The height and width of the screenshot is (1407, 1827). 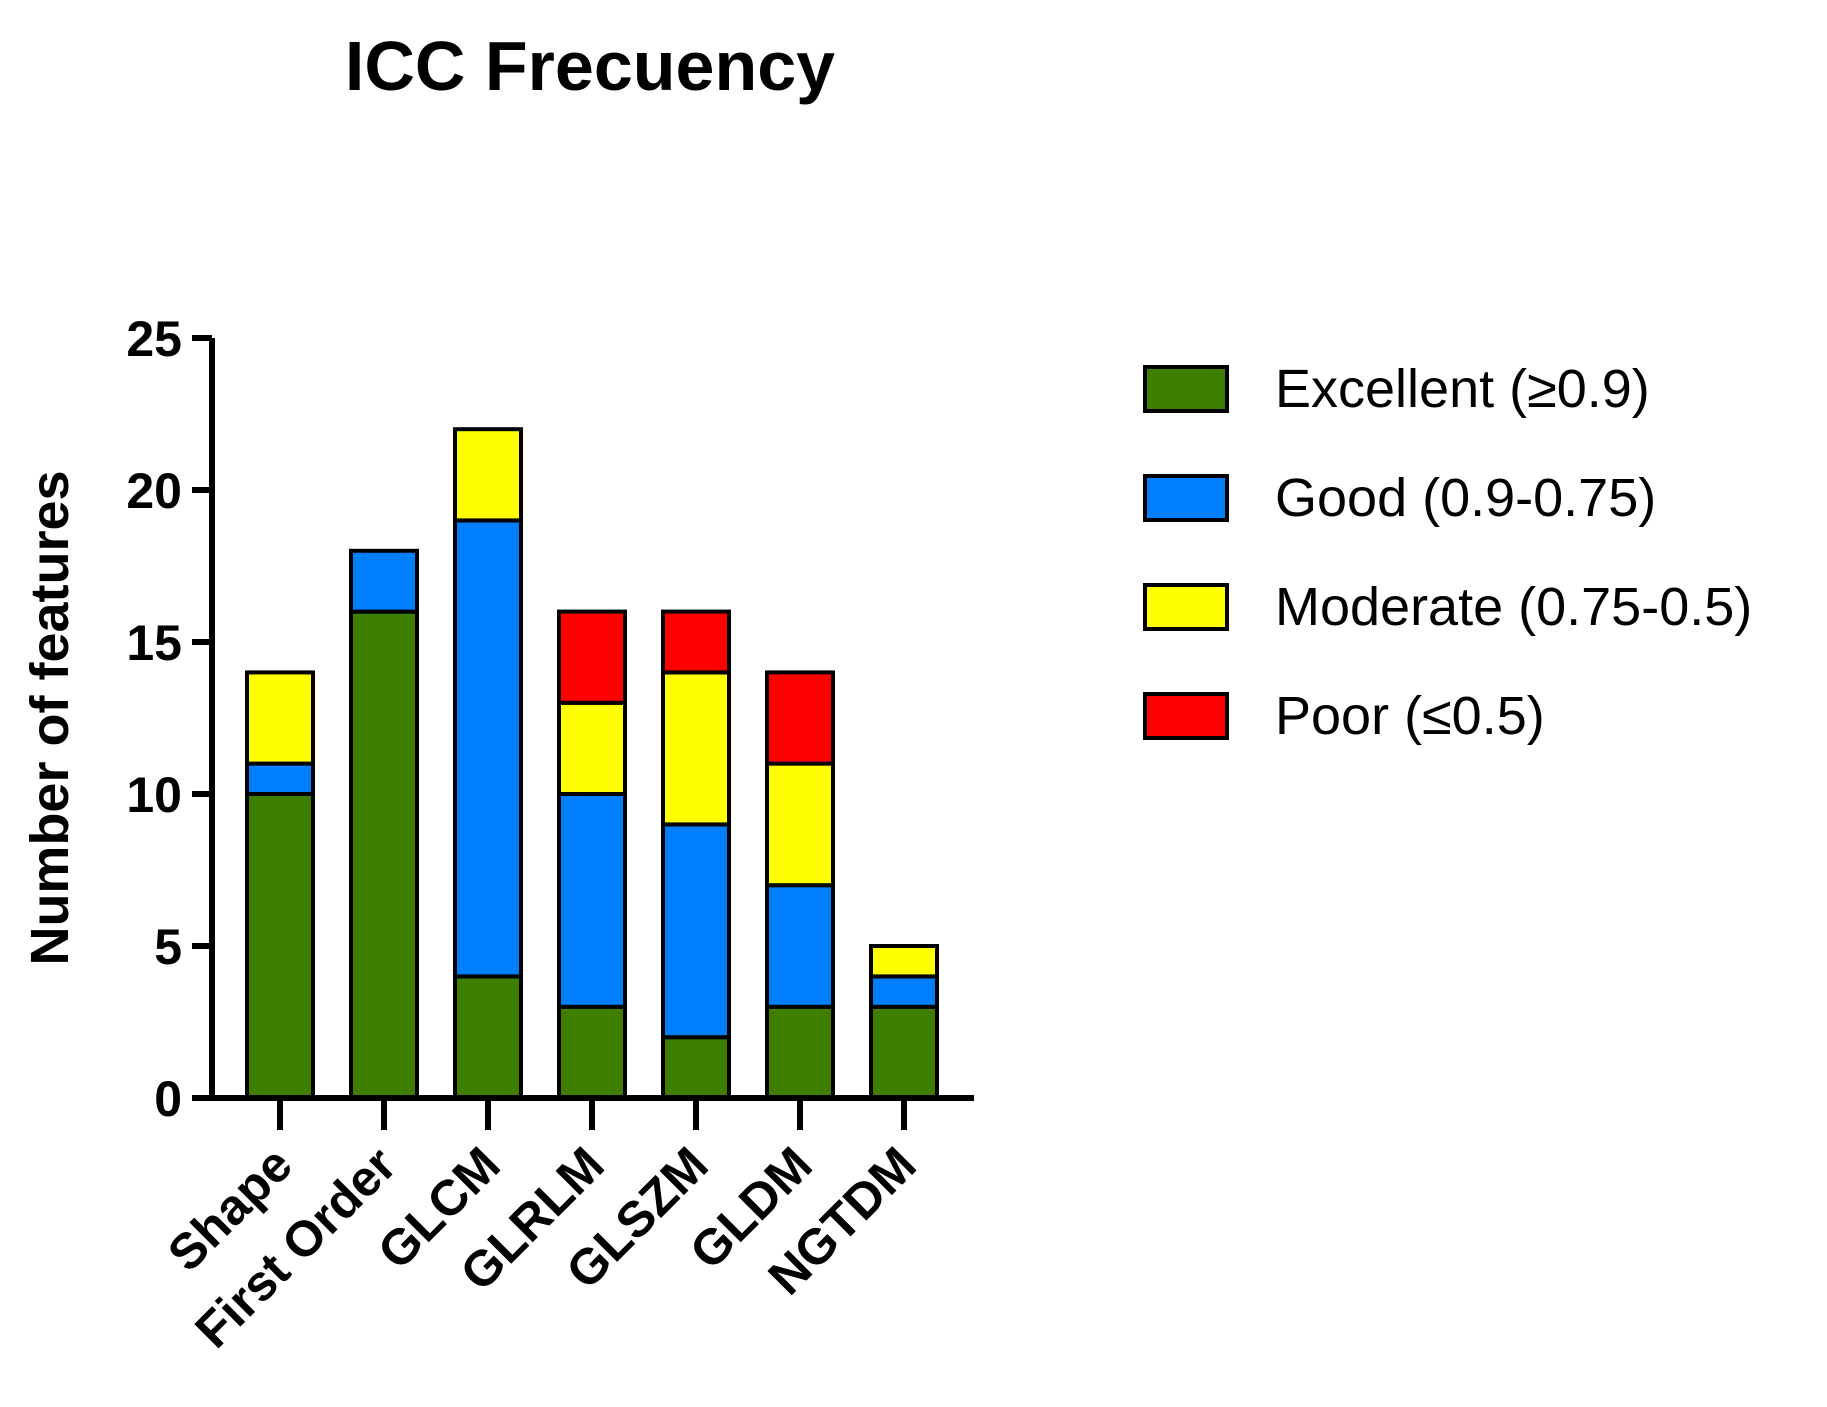 What do you see at coordinates (168, 1099) in the screenshot?
I see `y-tick-label: 0` at bounding box center [168, 1099].